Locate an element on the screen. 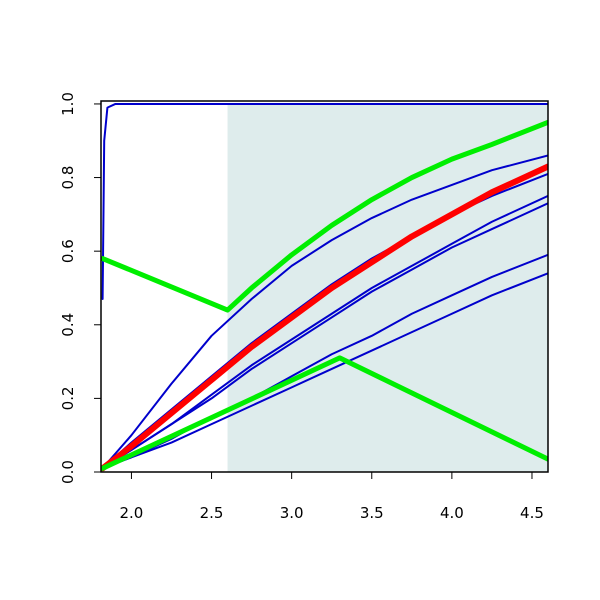  x-tick-label: 3.0 is located at coordinates (292, 513).